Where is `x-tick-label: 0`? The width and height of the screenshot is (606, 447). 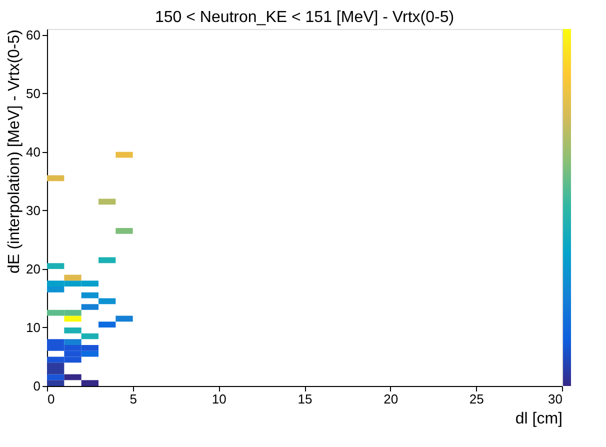 x-tick-label: 0 is located at coordinates (51, 399).